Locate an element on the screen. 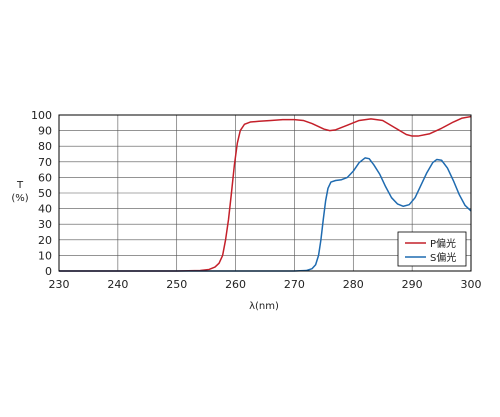 This screenshot has width=500, height=417. legend-box is located at coordinates (432, 249).